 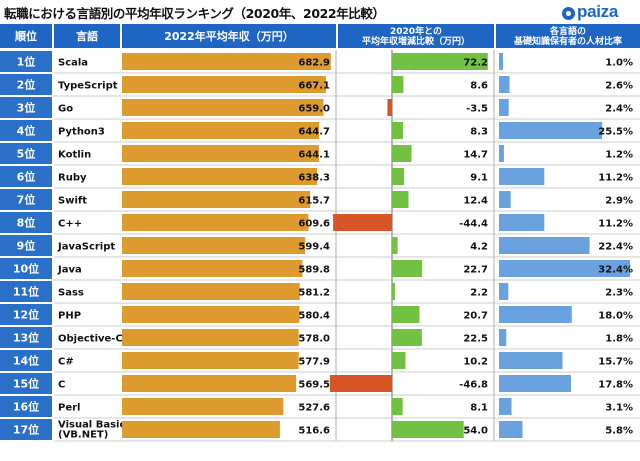 What do you see at coordinates (568, 13) in the screenshot?
I see `paiza-logo-icon` at bounding box center [568, 13].